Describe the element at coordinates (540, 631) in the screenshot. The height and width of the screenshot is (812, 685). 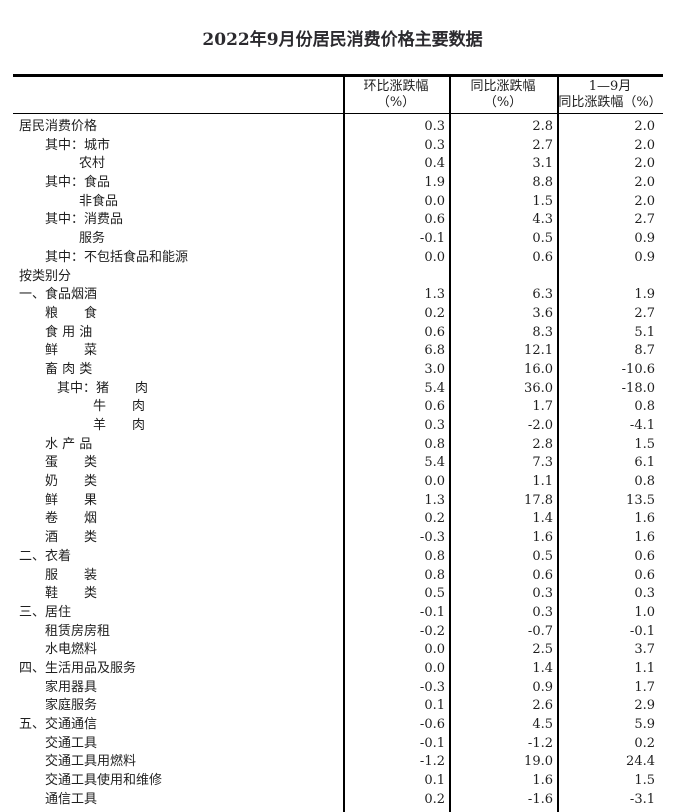
I see `yoy-value: -0.7` at that location.